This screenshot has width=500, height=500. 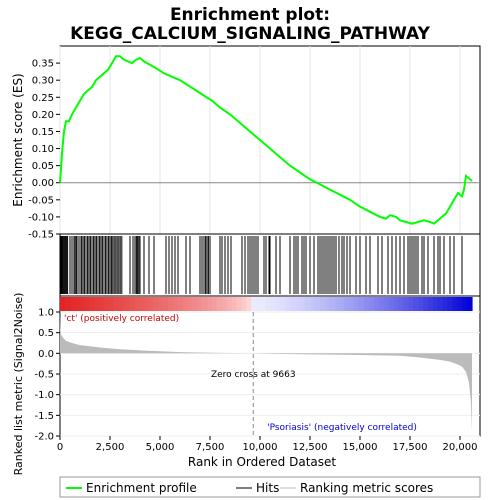 I want to click on hits-lines, so click(x=261, y=265).